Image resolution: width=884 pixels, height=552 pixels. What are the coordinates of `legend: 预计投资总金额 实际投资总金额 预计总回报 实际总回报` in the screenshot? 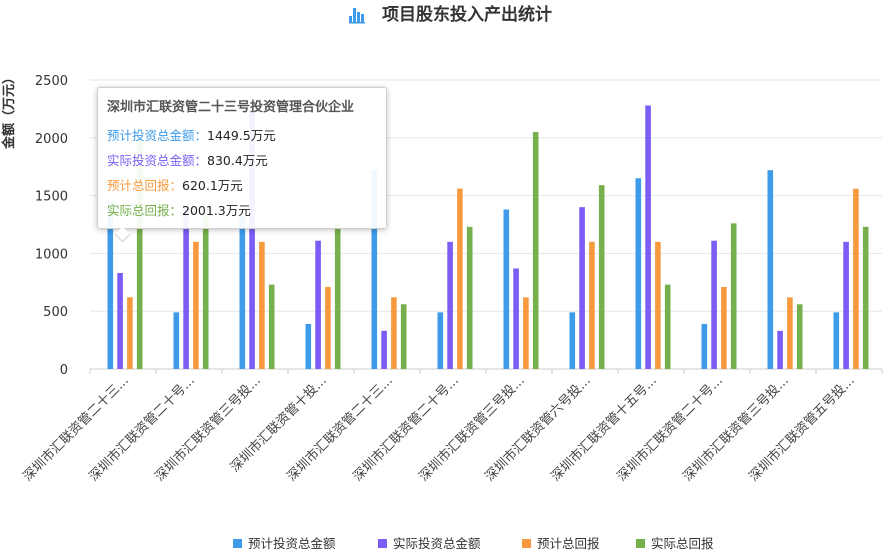 It's located at (473, 543).